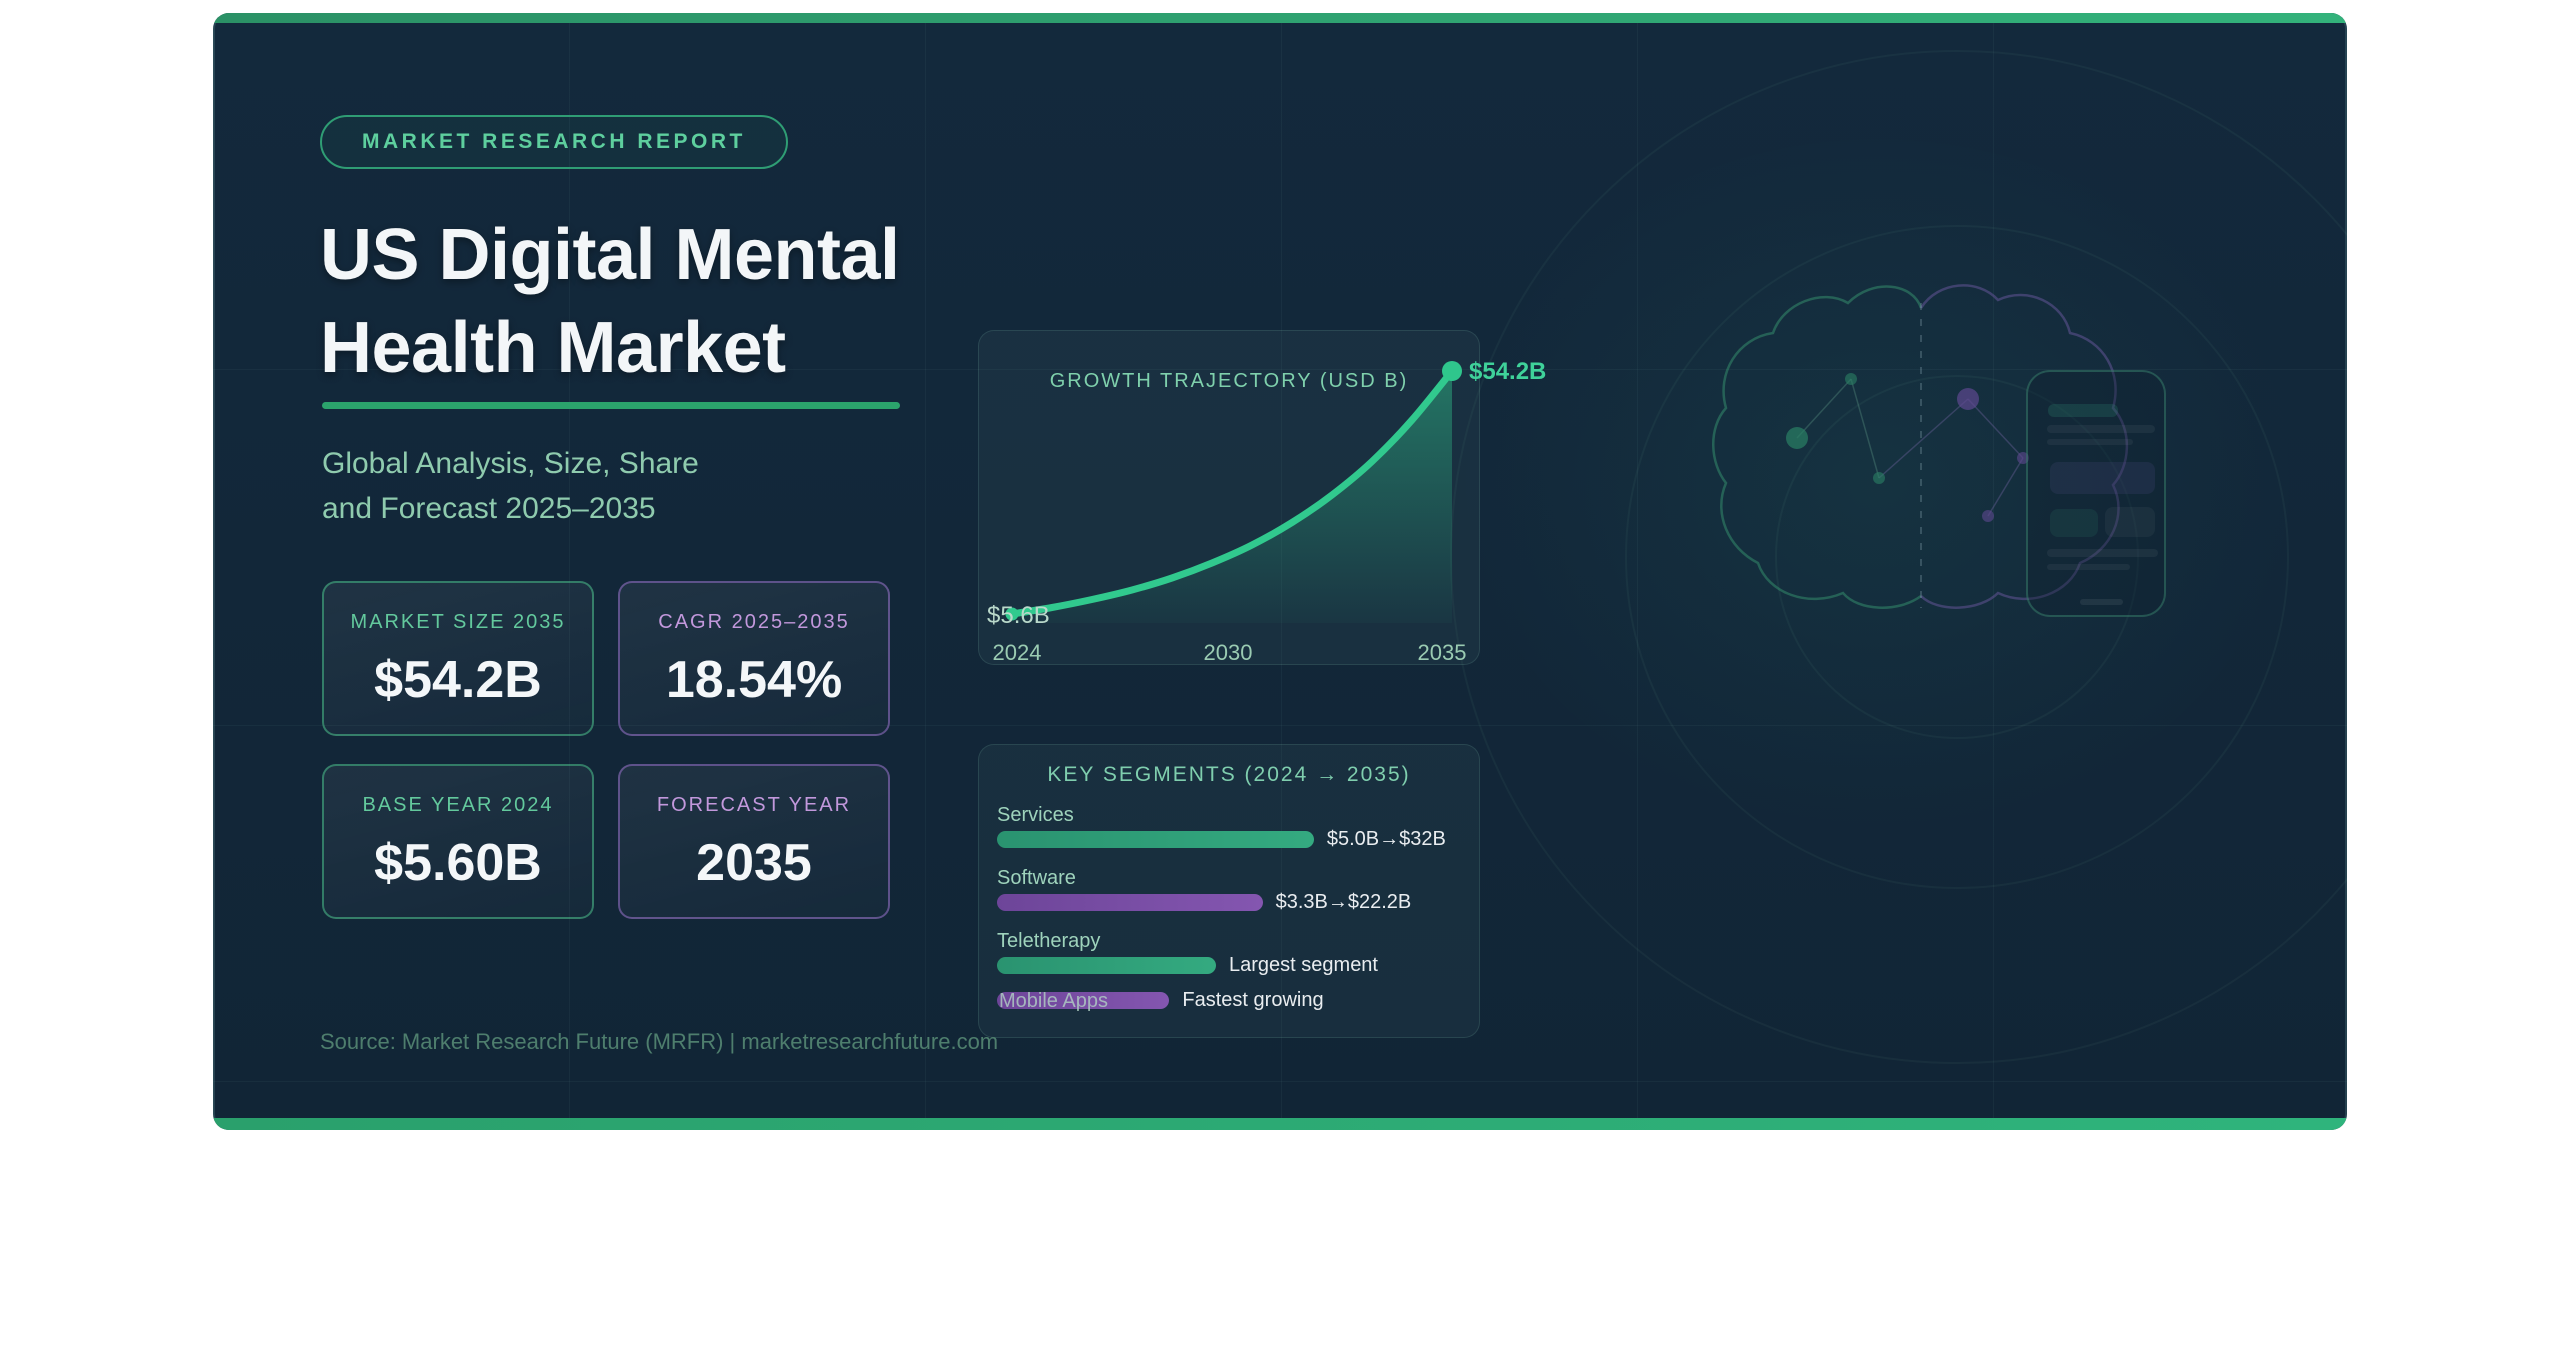  I want to click on decor-circle-inner, so click(1957, 557).